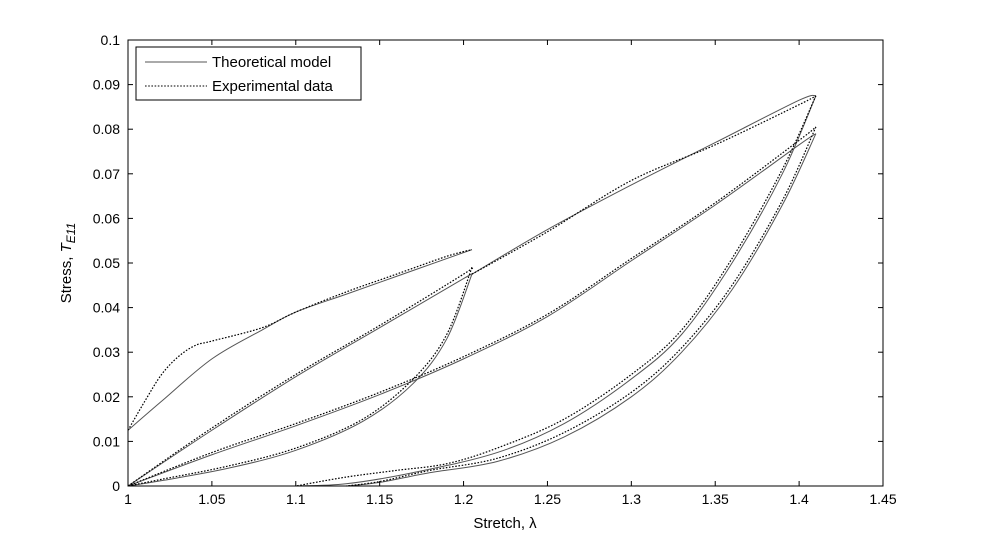  Describe the element at coordinates (106, 308) in the screenshot. I see `y-tick-label: 0.04` at that location.